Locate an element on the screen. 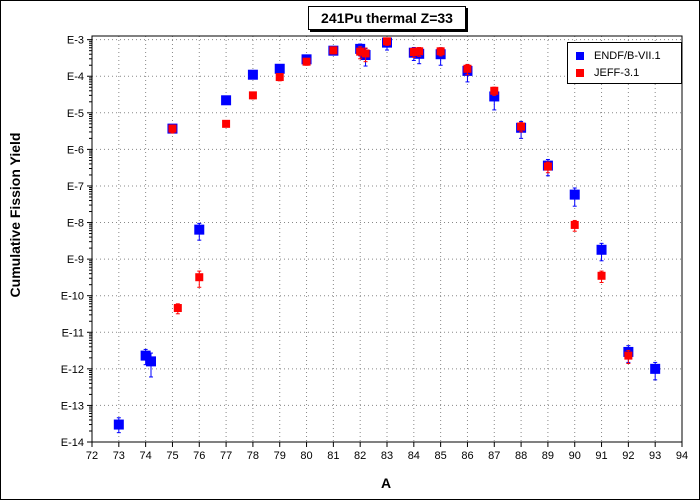 This screenshot has height=500, width=700. x-tick-label: 93 is located at coordinates (655, 456).